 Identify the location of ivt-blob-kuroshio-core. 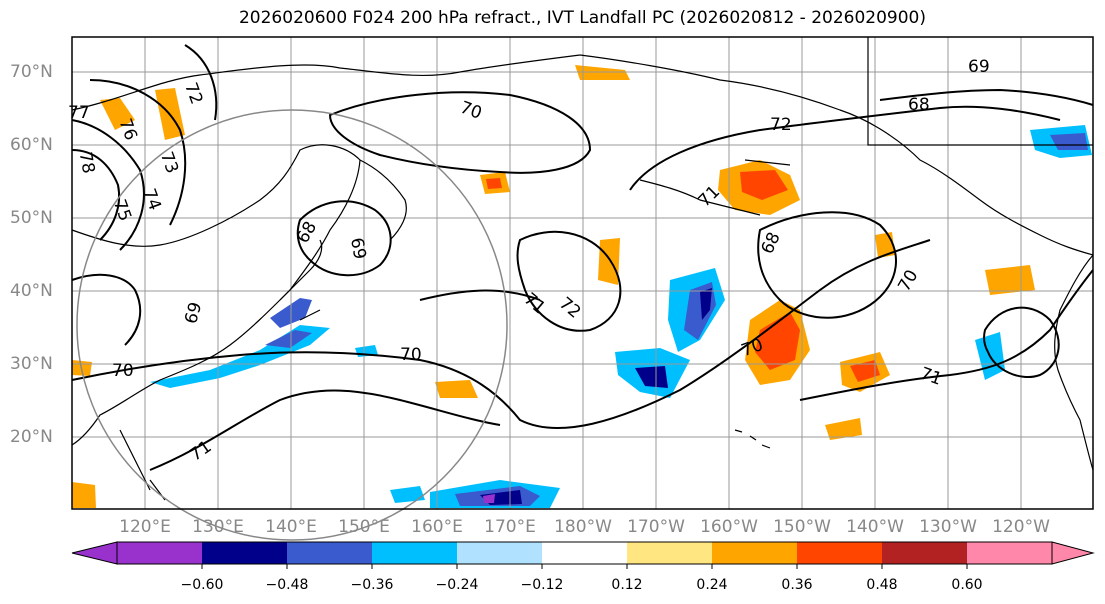
(288, 339).